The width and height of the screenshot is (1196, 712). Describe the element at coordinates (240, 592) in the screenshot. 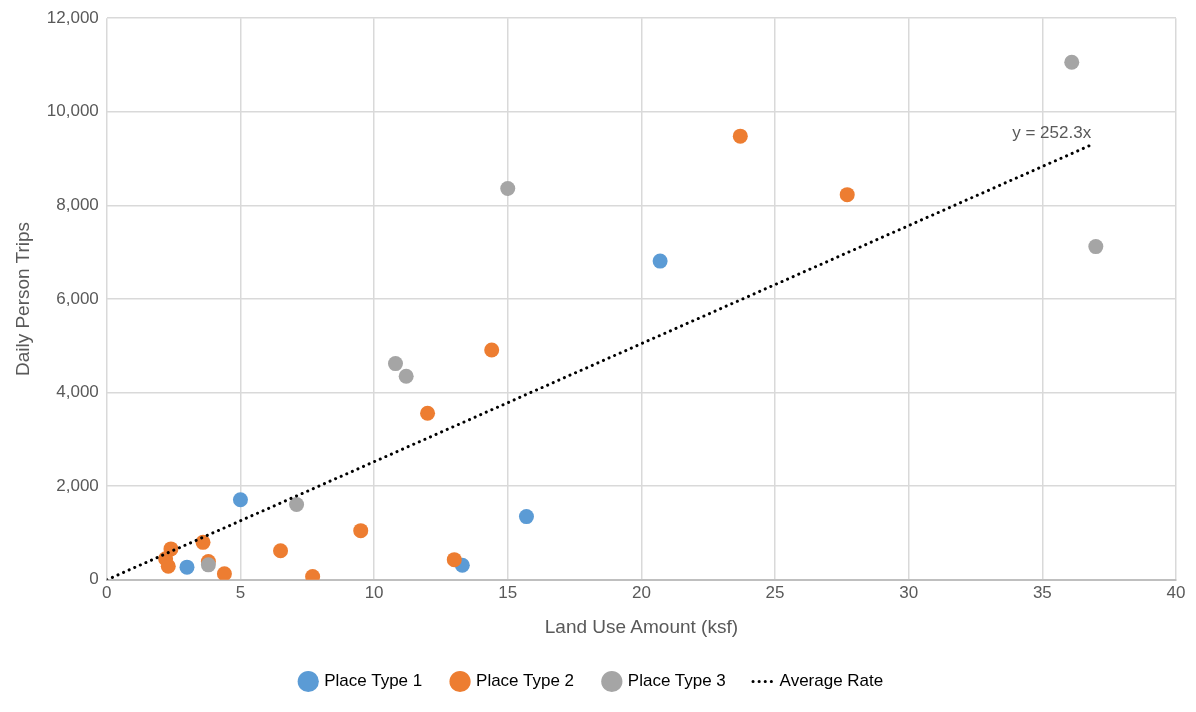

I see `x-tick-label: 5` at that location.